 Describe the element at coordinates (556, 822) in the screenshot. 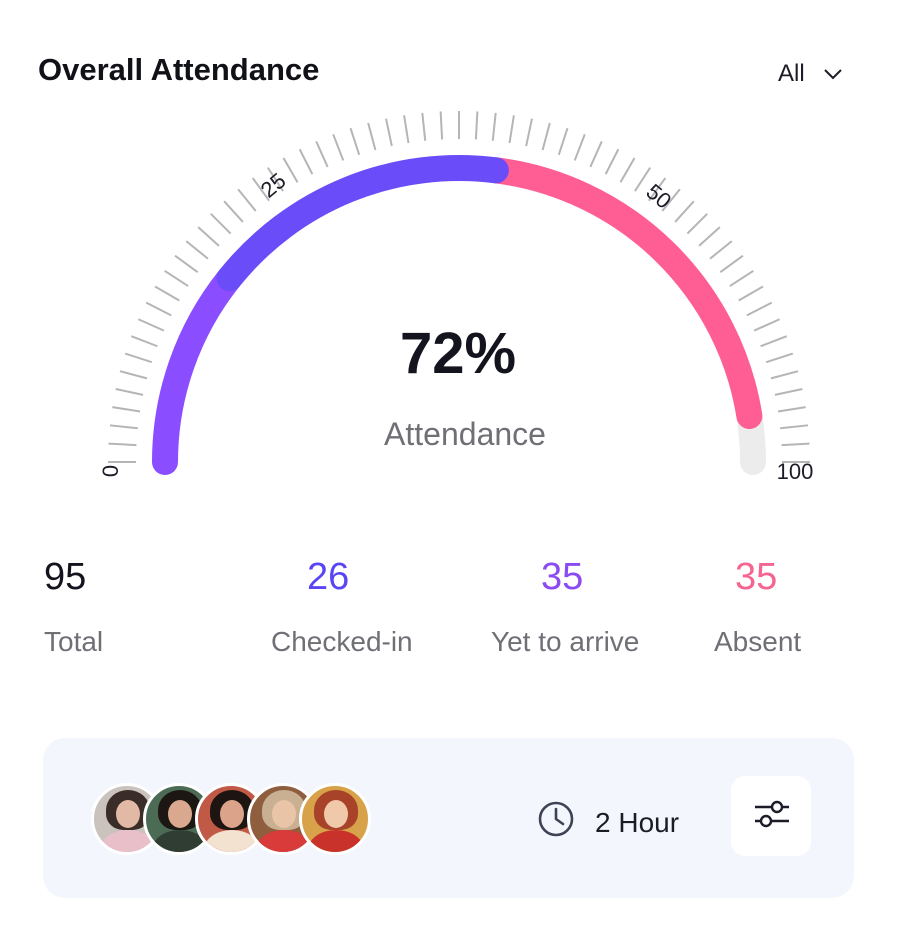

I see `clock-icon` at that location.